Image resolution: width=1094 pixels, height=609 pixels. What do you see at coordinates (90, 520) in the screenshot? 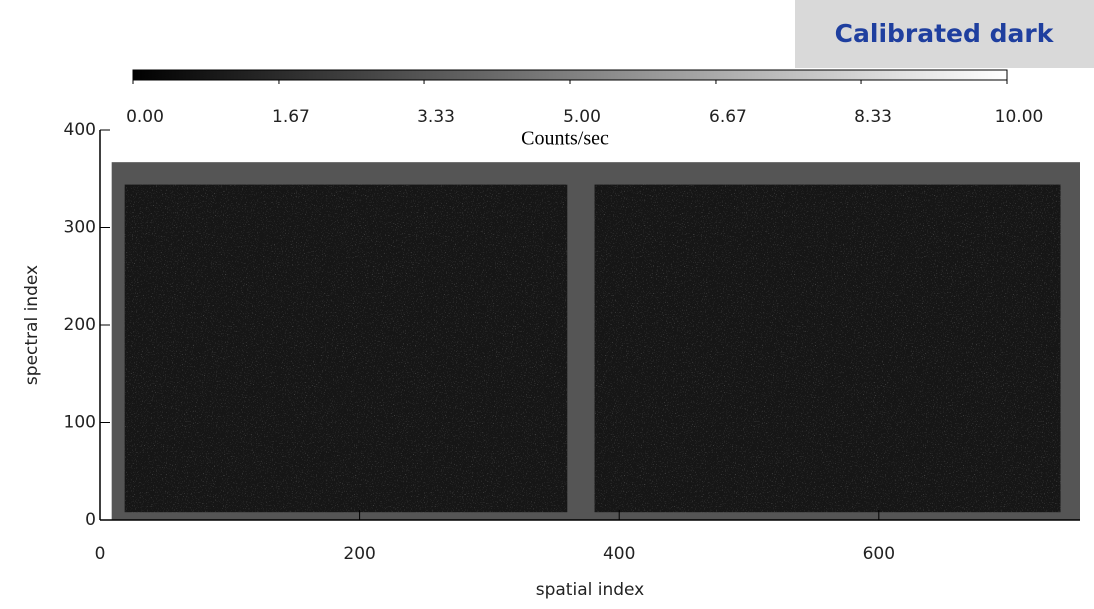
I see `y-tick-label: 0` at bounding box center [90, 520].